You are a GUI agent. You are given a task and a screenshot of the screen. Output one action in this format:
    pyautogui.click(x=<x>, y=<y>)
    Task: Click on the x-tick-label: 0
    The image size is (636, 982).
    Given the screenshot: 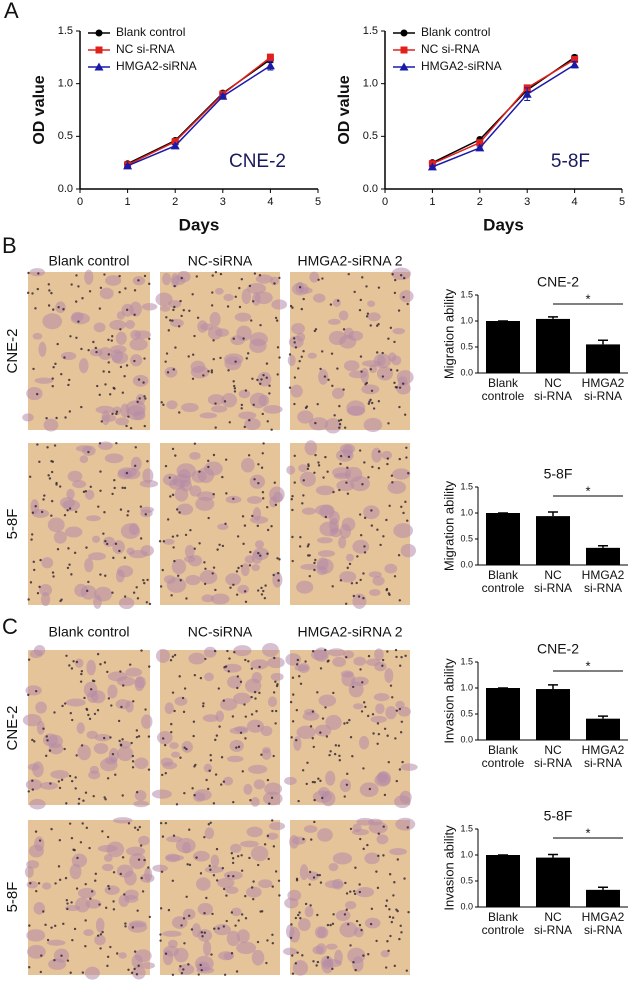 What is the action you would take?
    pyautogui.click(x=80, y=202)
    